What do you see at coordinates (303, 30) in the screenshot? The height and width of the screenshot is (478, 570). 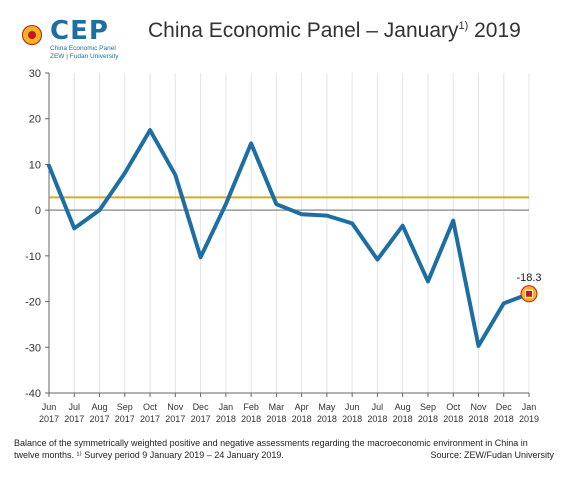 I see `chart-title-text: China Economic Panel – January` at bounding box center [303, 30].